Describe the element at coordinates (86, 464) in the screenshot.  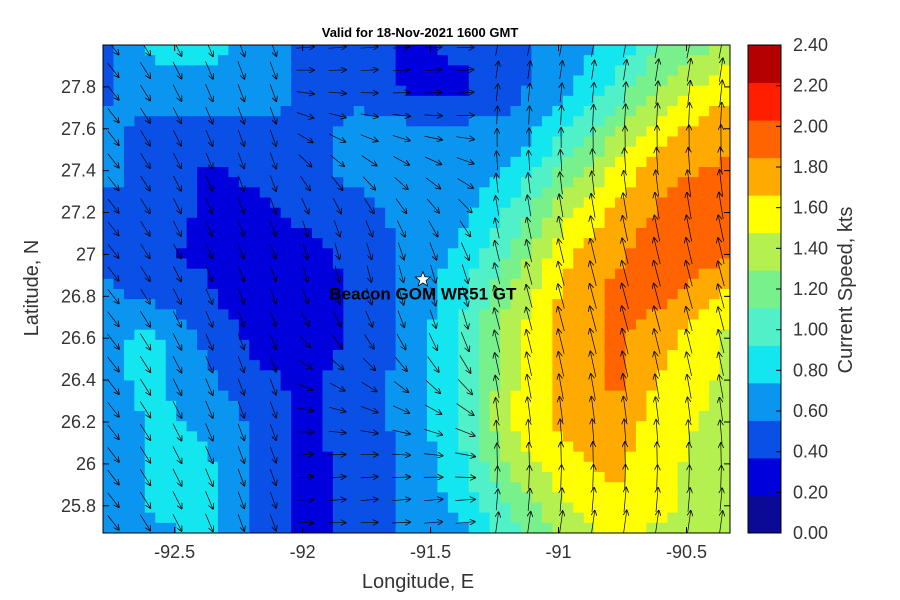
I see `y-tick-label: 26` at that location.